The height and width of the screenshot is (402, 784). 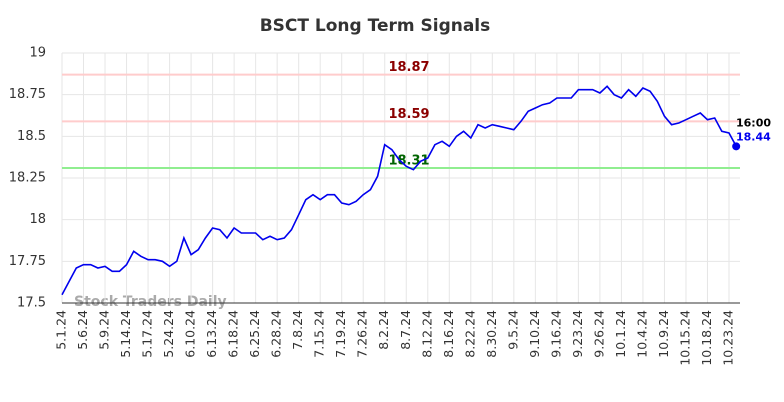 What do you see at coordinates (340, 334) in the screenshot?
I see `x-tick-label: 7.19.24` at bounding box center [340, 334].